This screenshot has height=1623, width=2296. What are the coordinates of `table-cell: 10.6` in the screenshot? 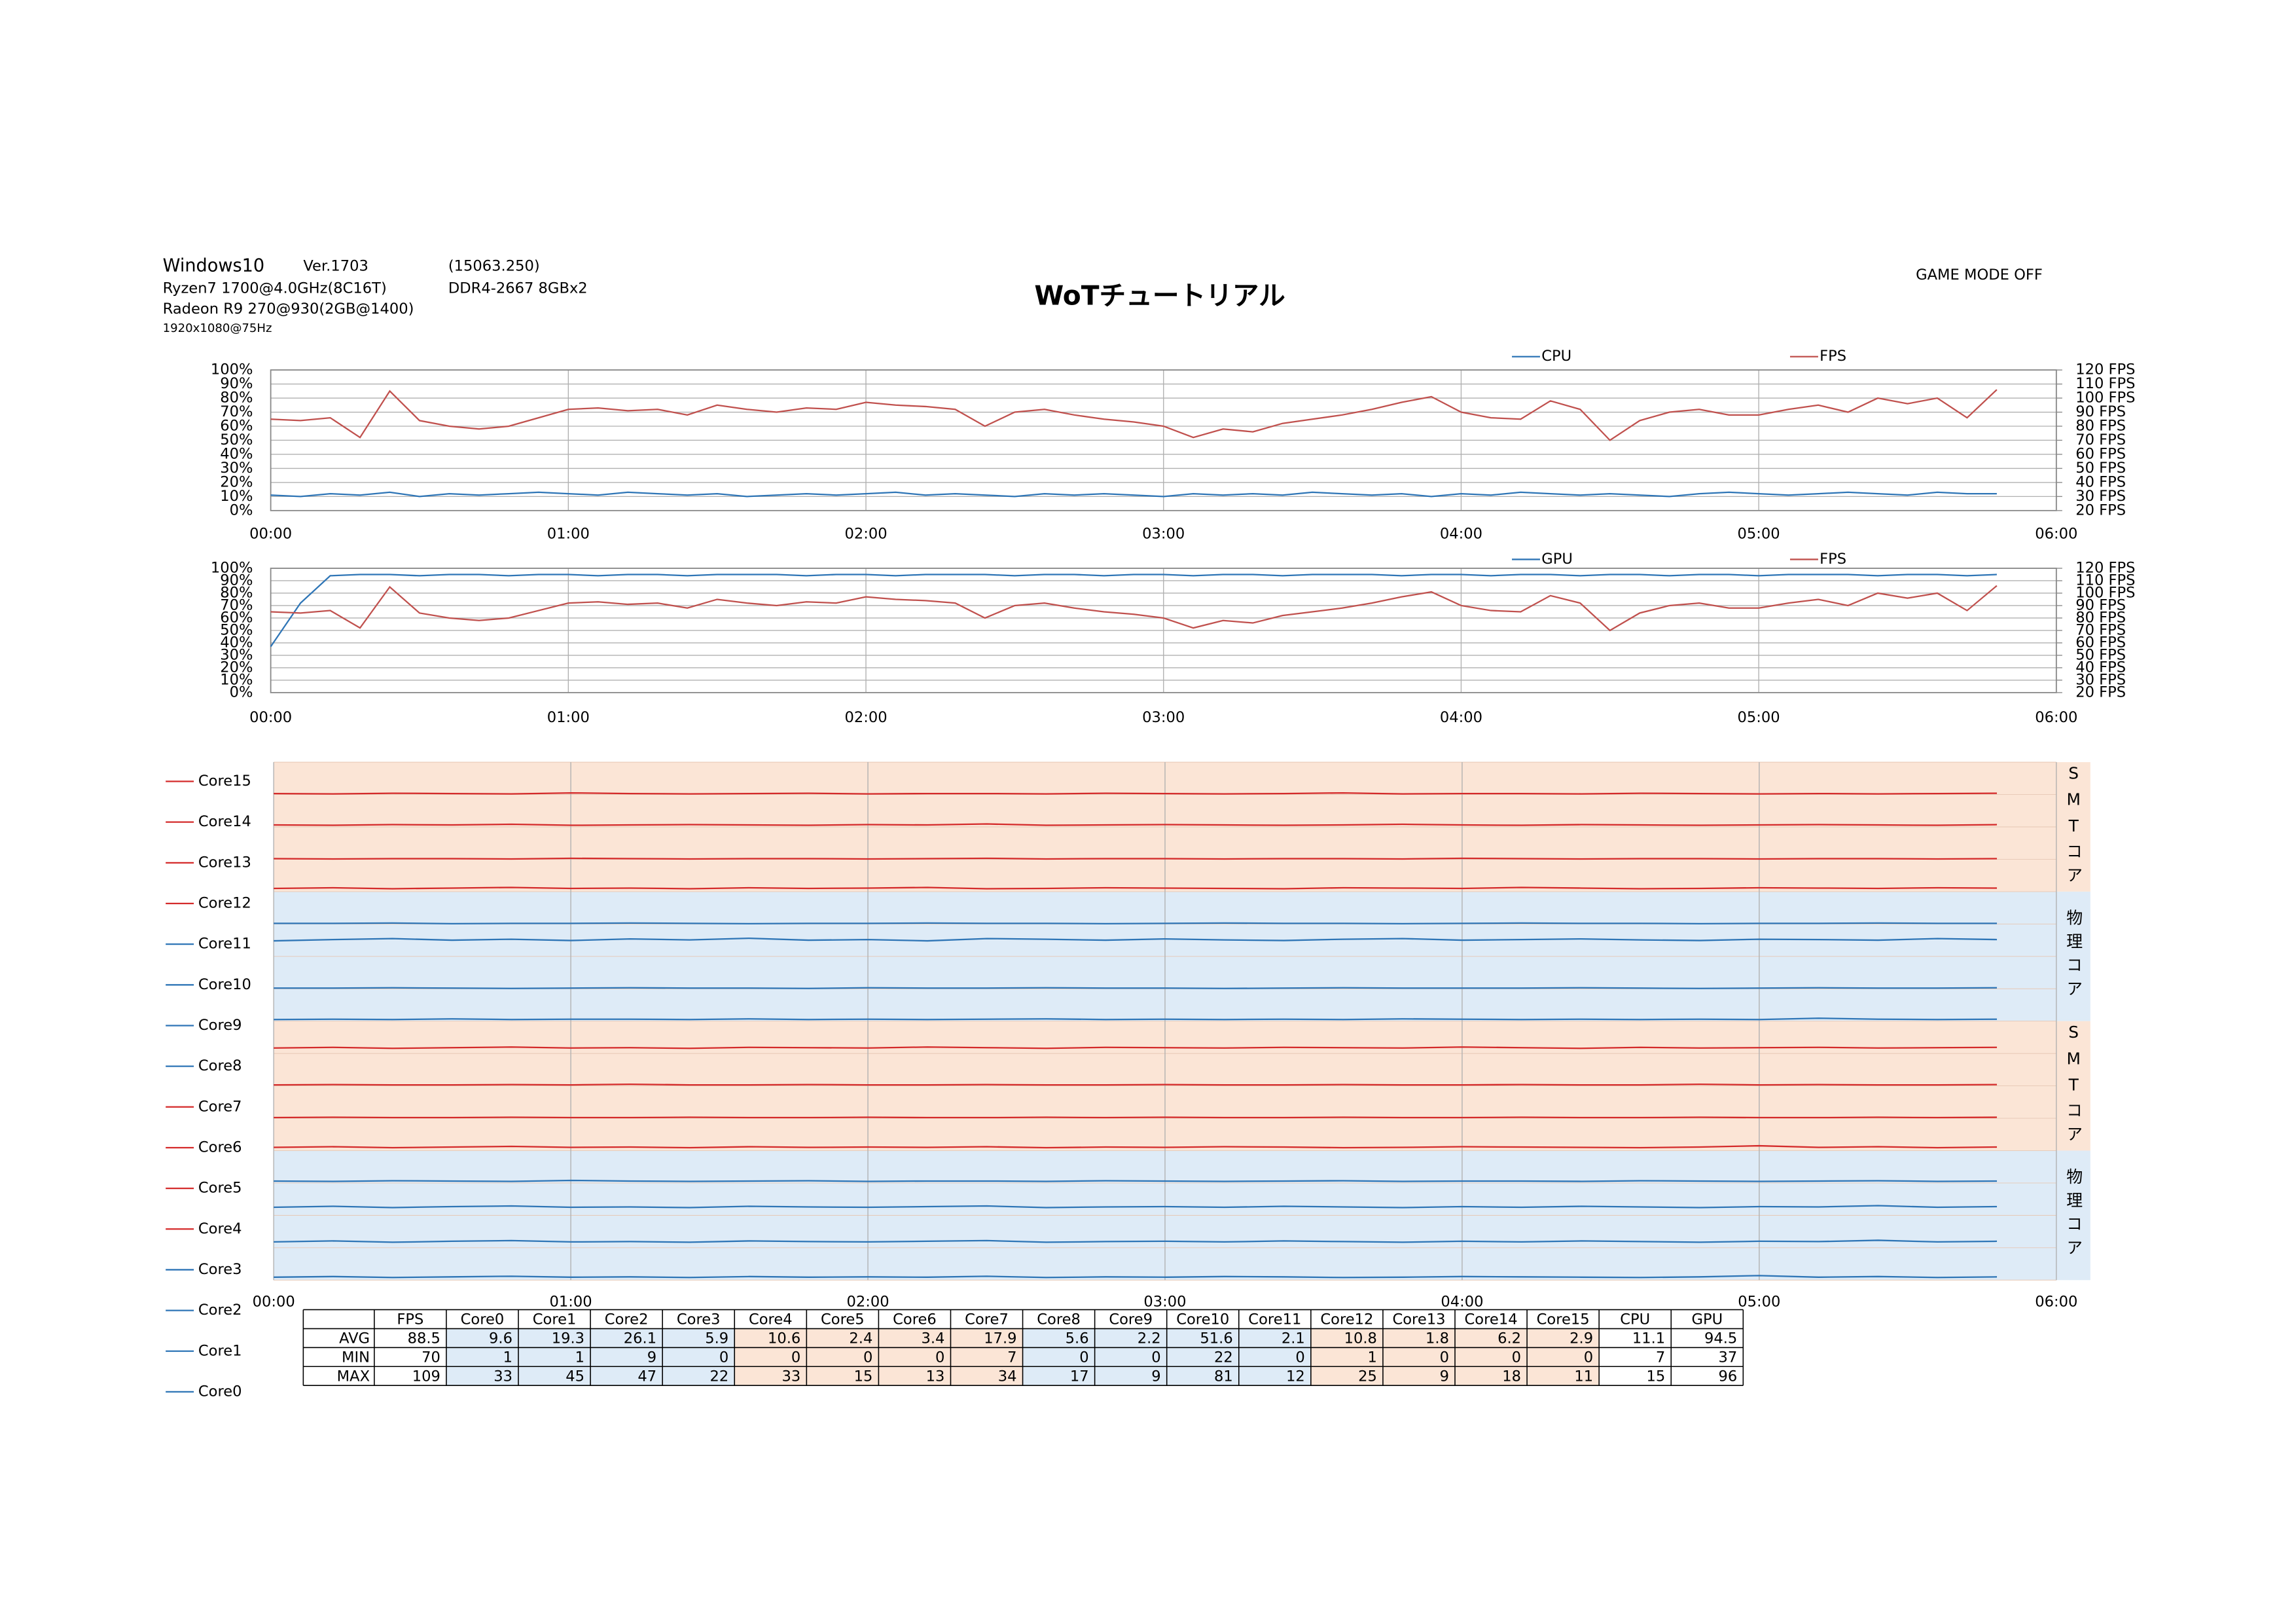 It's located at (784, 1338).